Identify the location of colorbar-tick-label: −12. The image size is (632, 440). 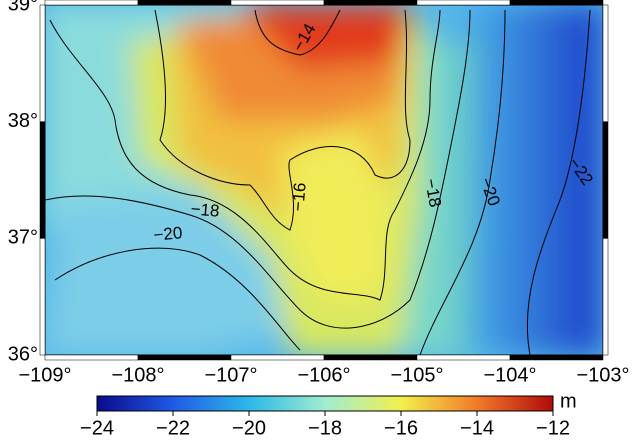
(553, 428).